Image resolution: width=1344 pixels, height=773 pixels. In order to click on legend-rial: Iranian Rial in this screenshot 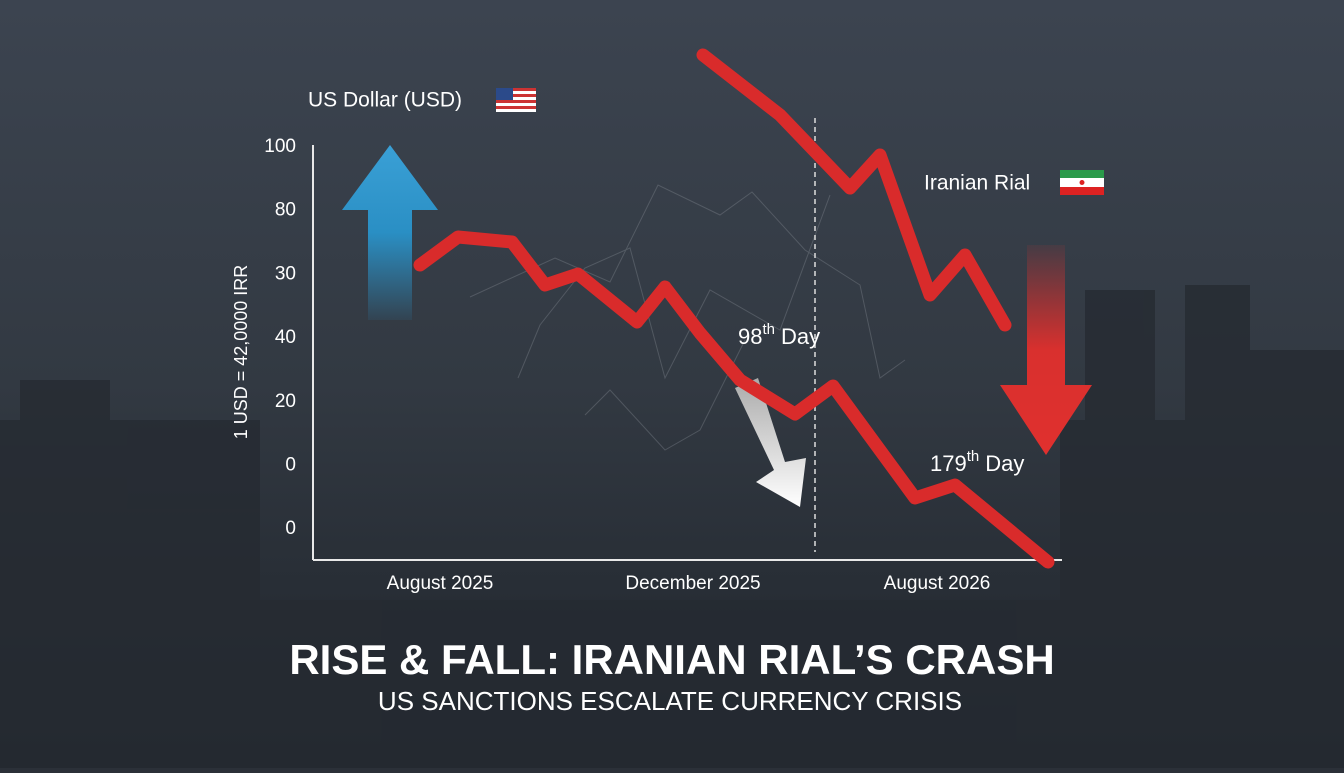, I will do `click(977, 183)`.